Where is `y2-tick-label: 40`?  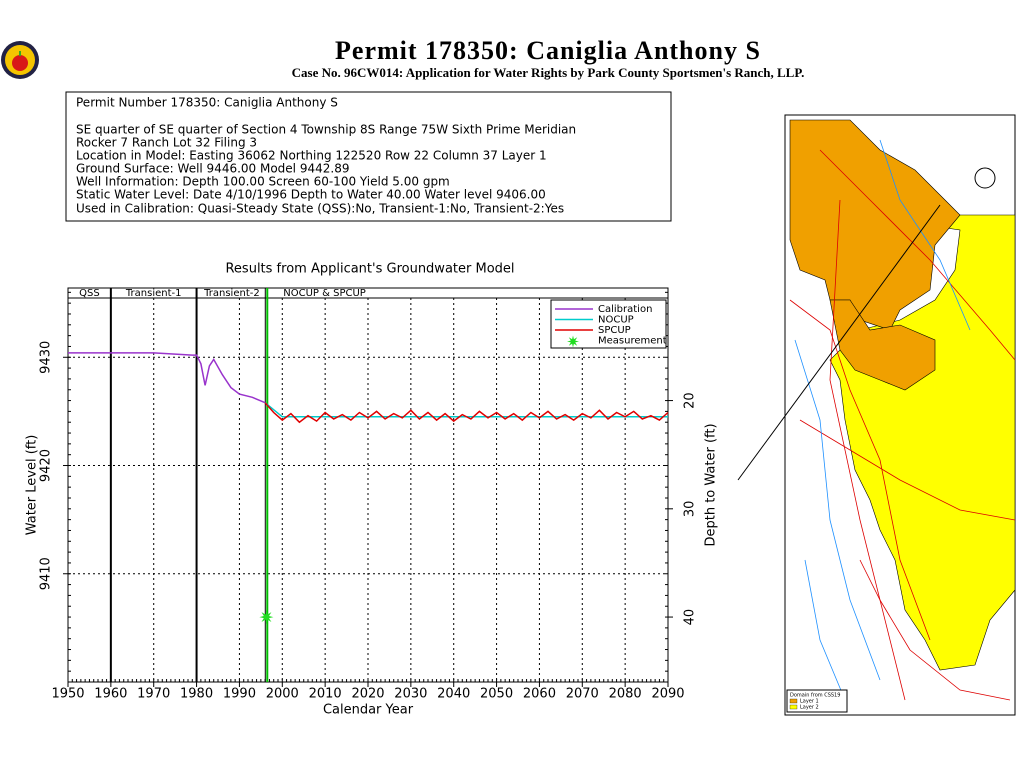 y2-tick-label: 40 is located at coordinates (690, 617).